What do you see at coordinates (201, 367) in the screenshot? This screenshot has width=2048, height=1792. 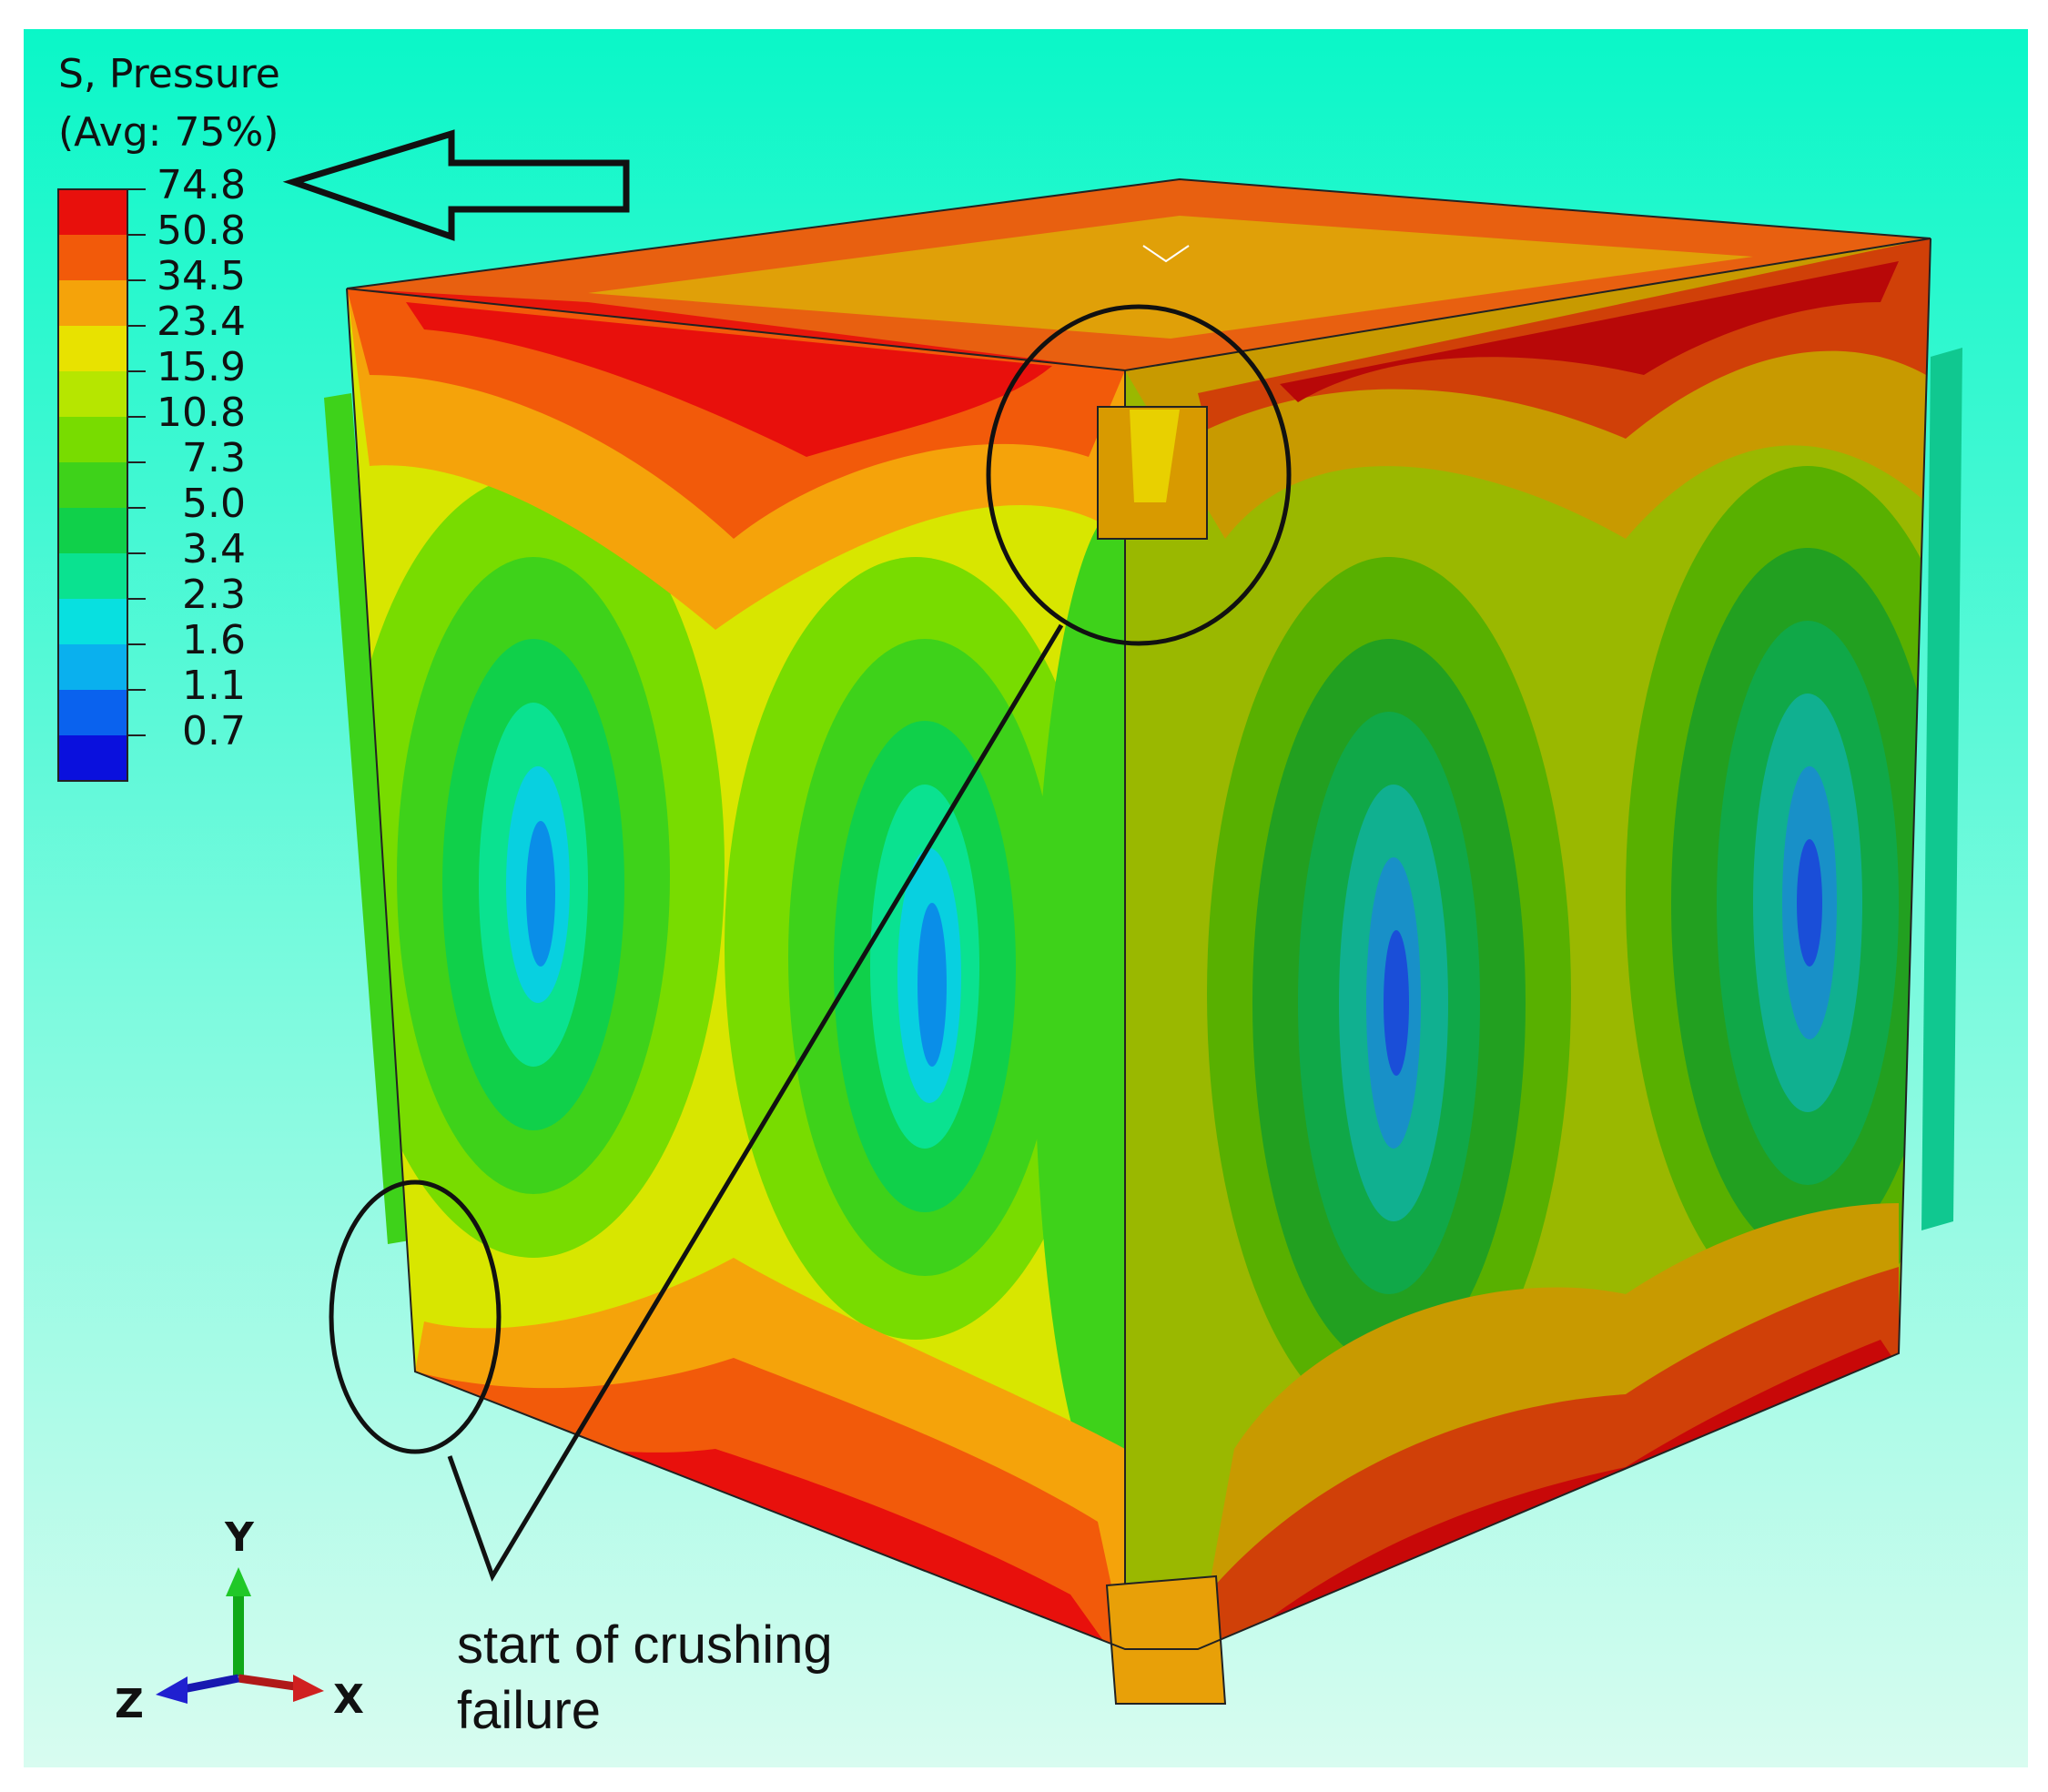 I see `legend-tick-label: 15.9` at bounding box center [201, 367].